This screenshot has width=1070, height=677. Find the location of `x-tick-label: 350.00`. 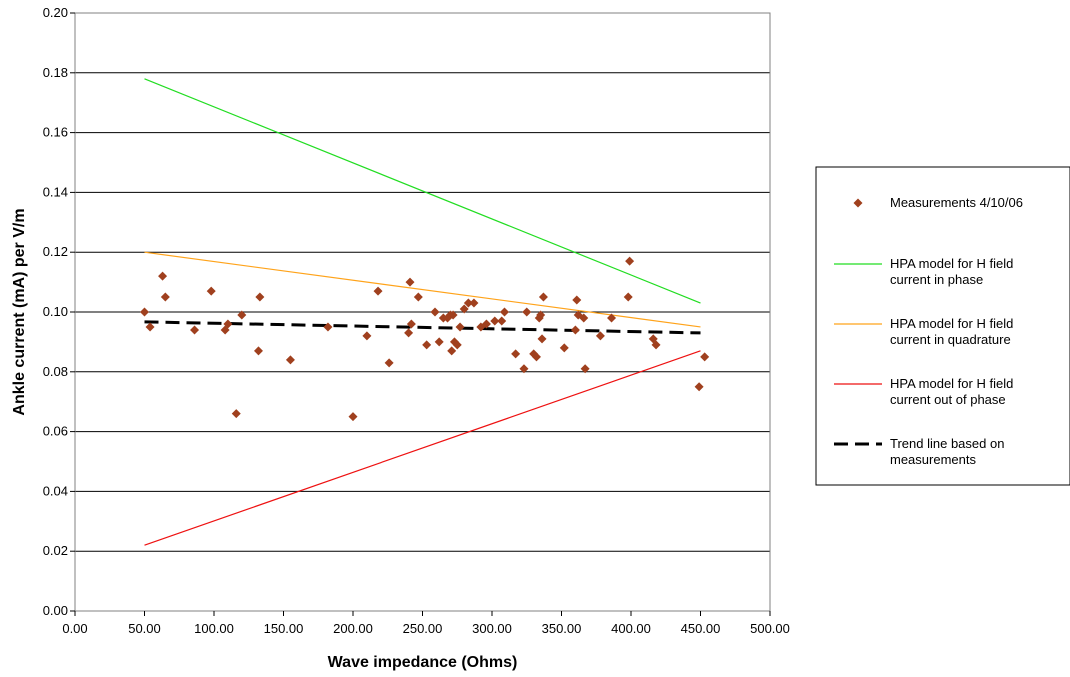

x-tick-label: 350.00 is located at coordinates (562, 628).